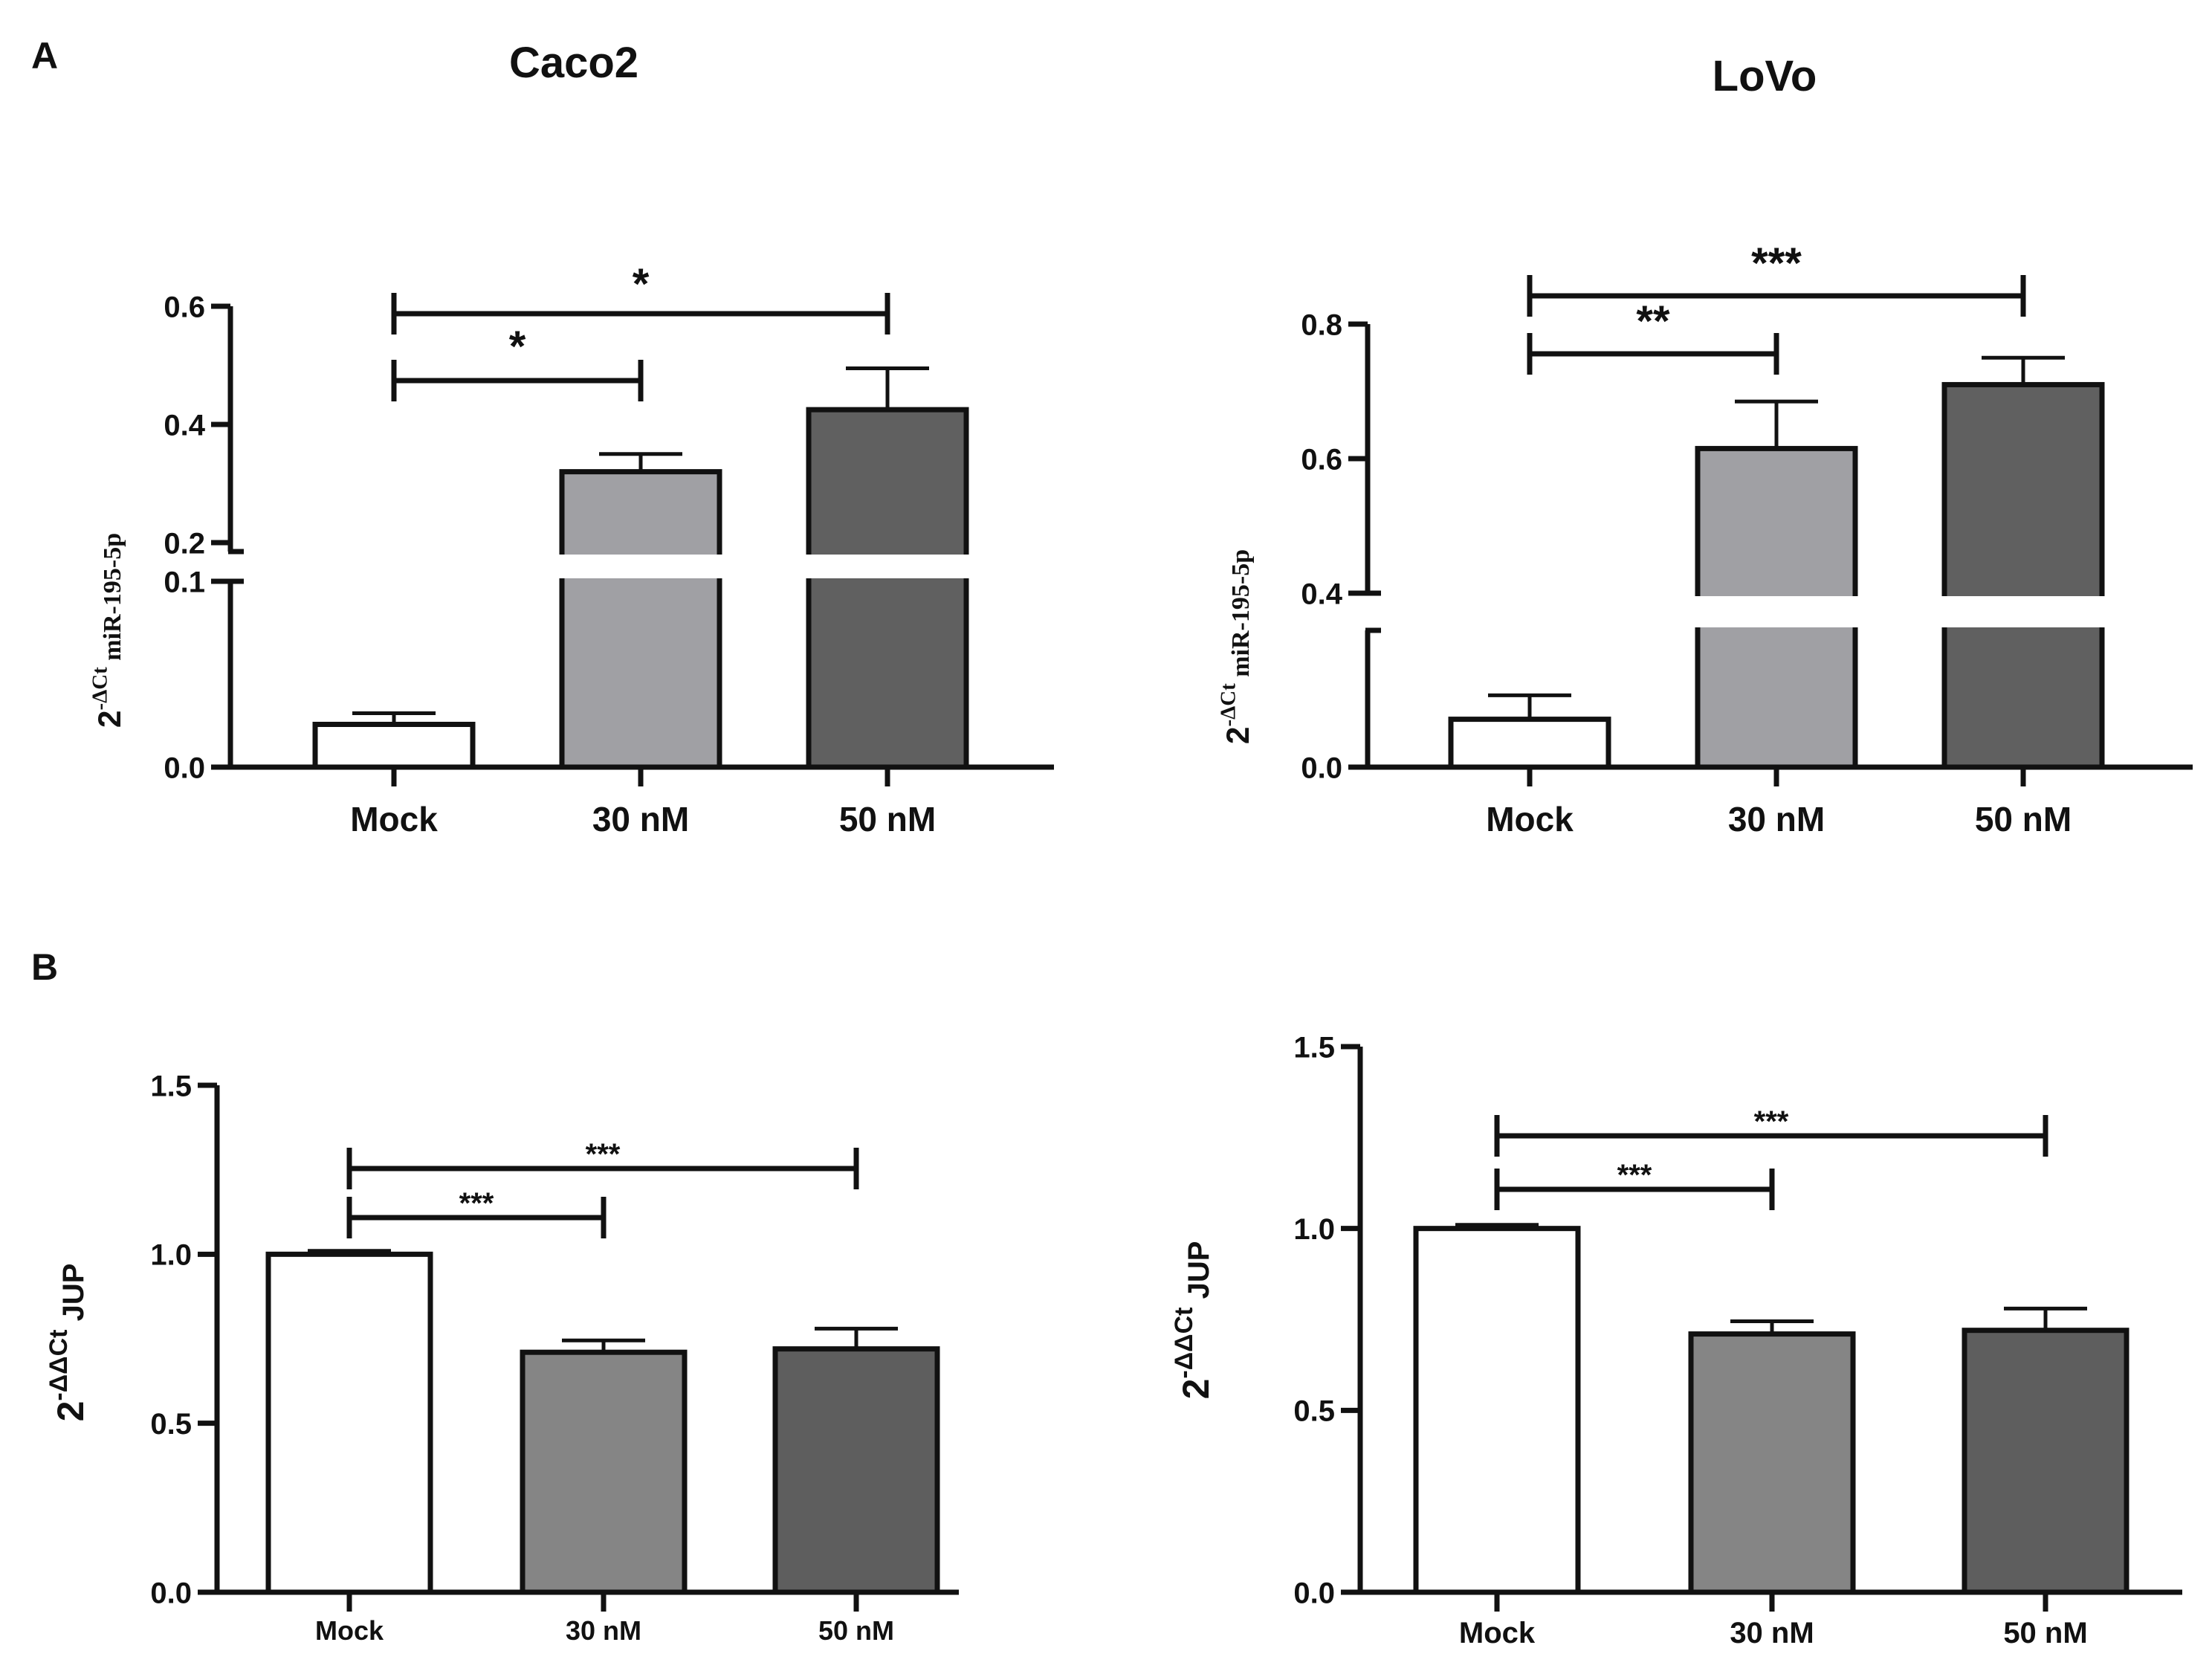 The height and width of the screenshot is (1674, 2212). I want to click on y-tick-label: 0.2, so click(184, 543).